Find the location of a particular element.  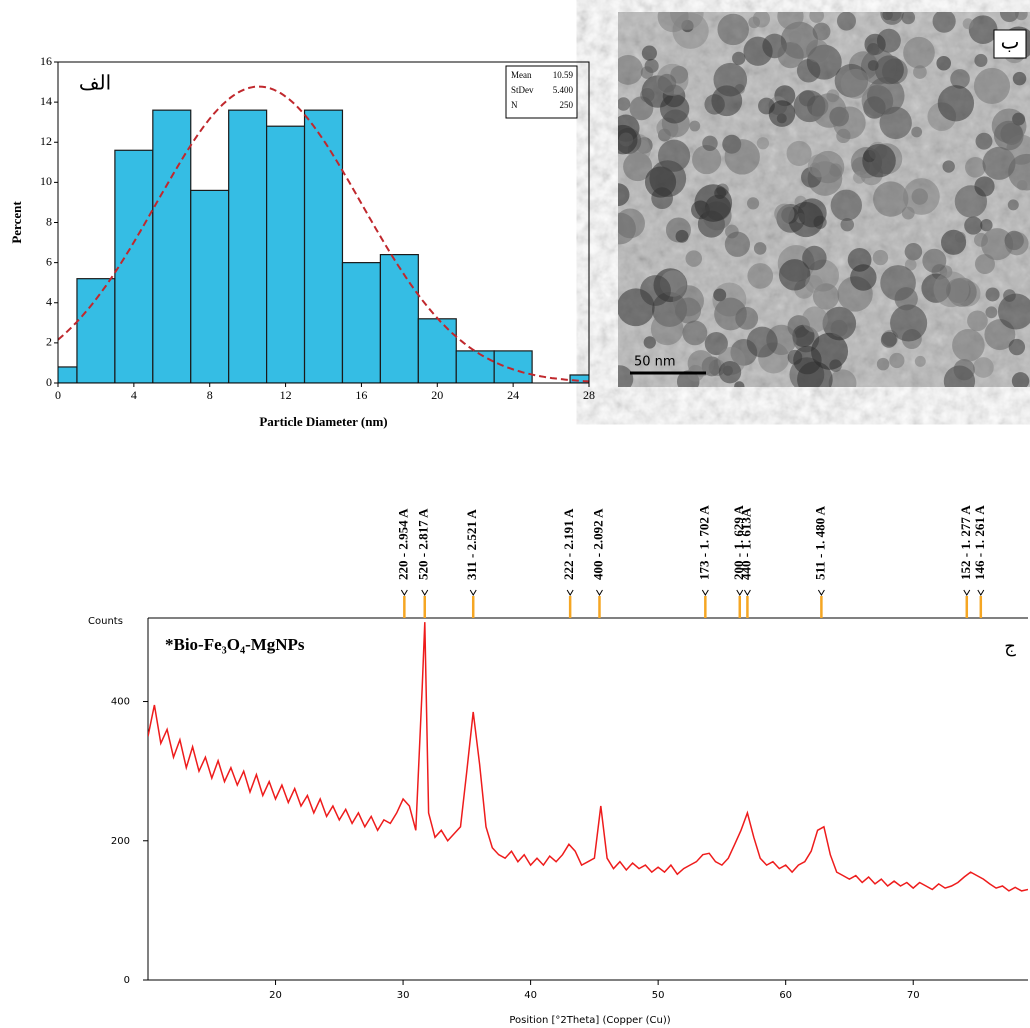

panel-label: ج is located at coordinates (1010, 646).